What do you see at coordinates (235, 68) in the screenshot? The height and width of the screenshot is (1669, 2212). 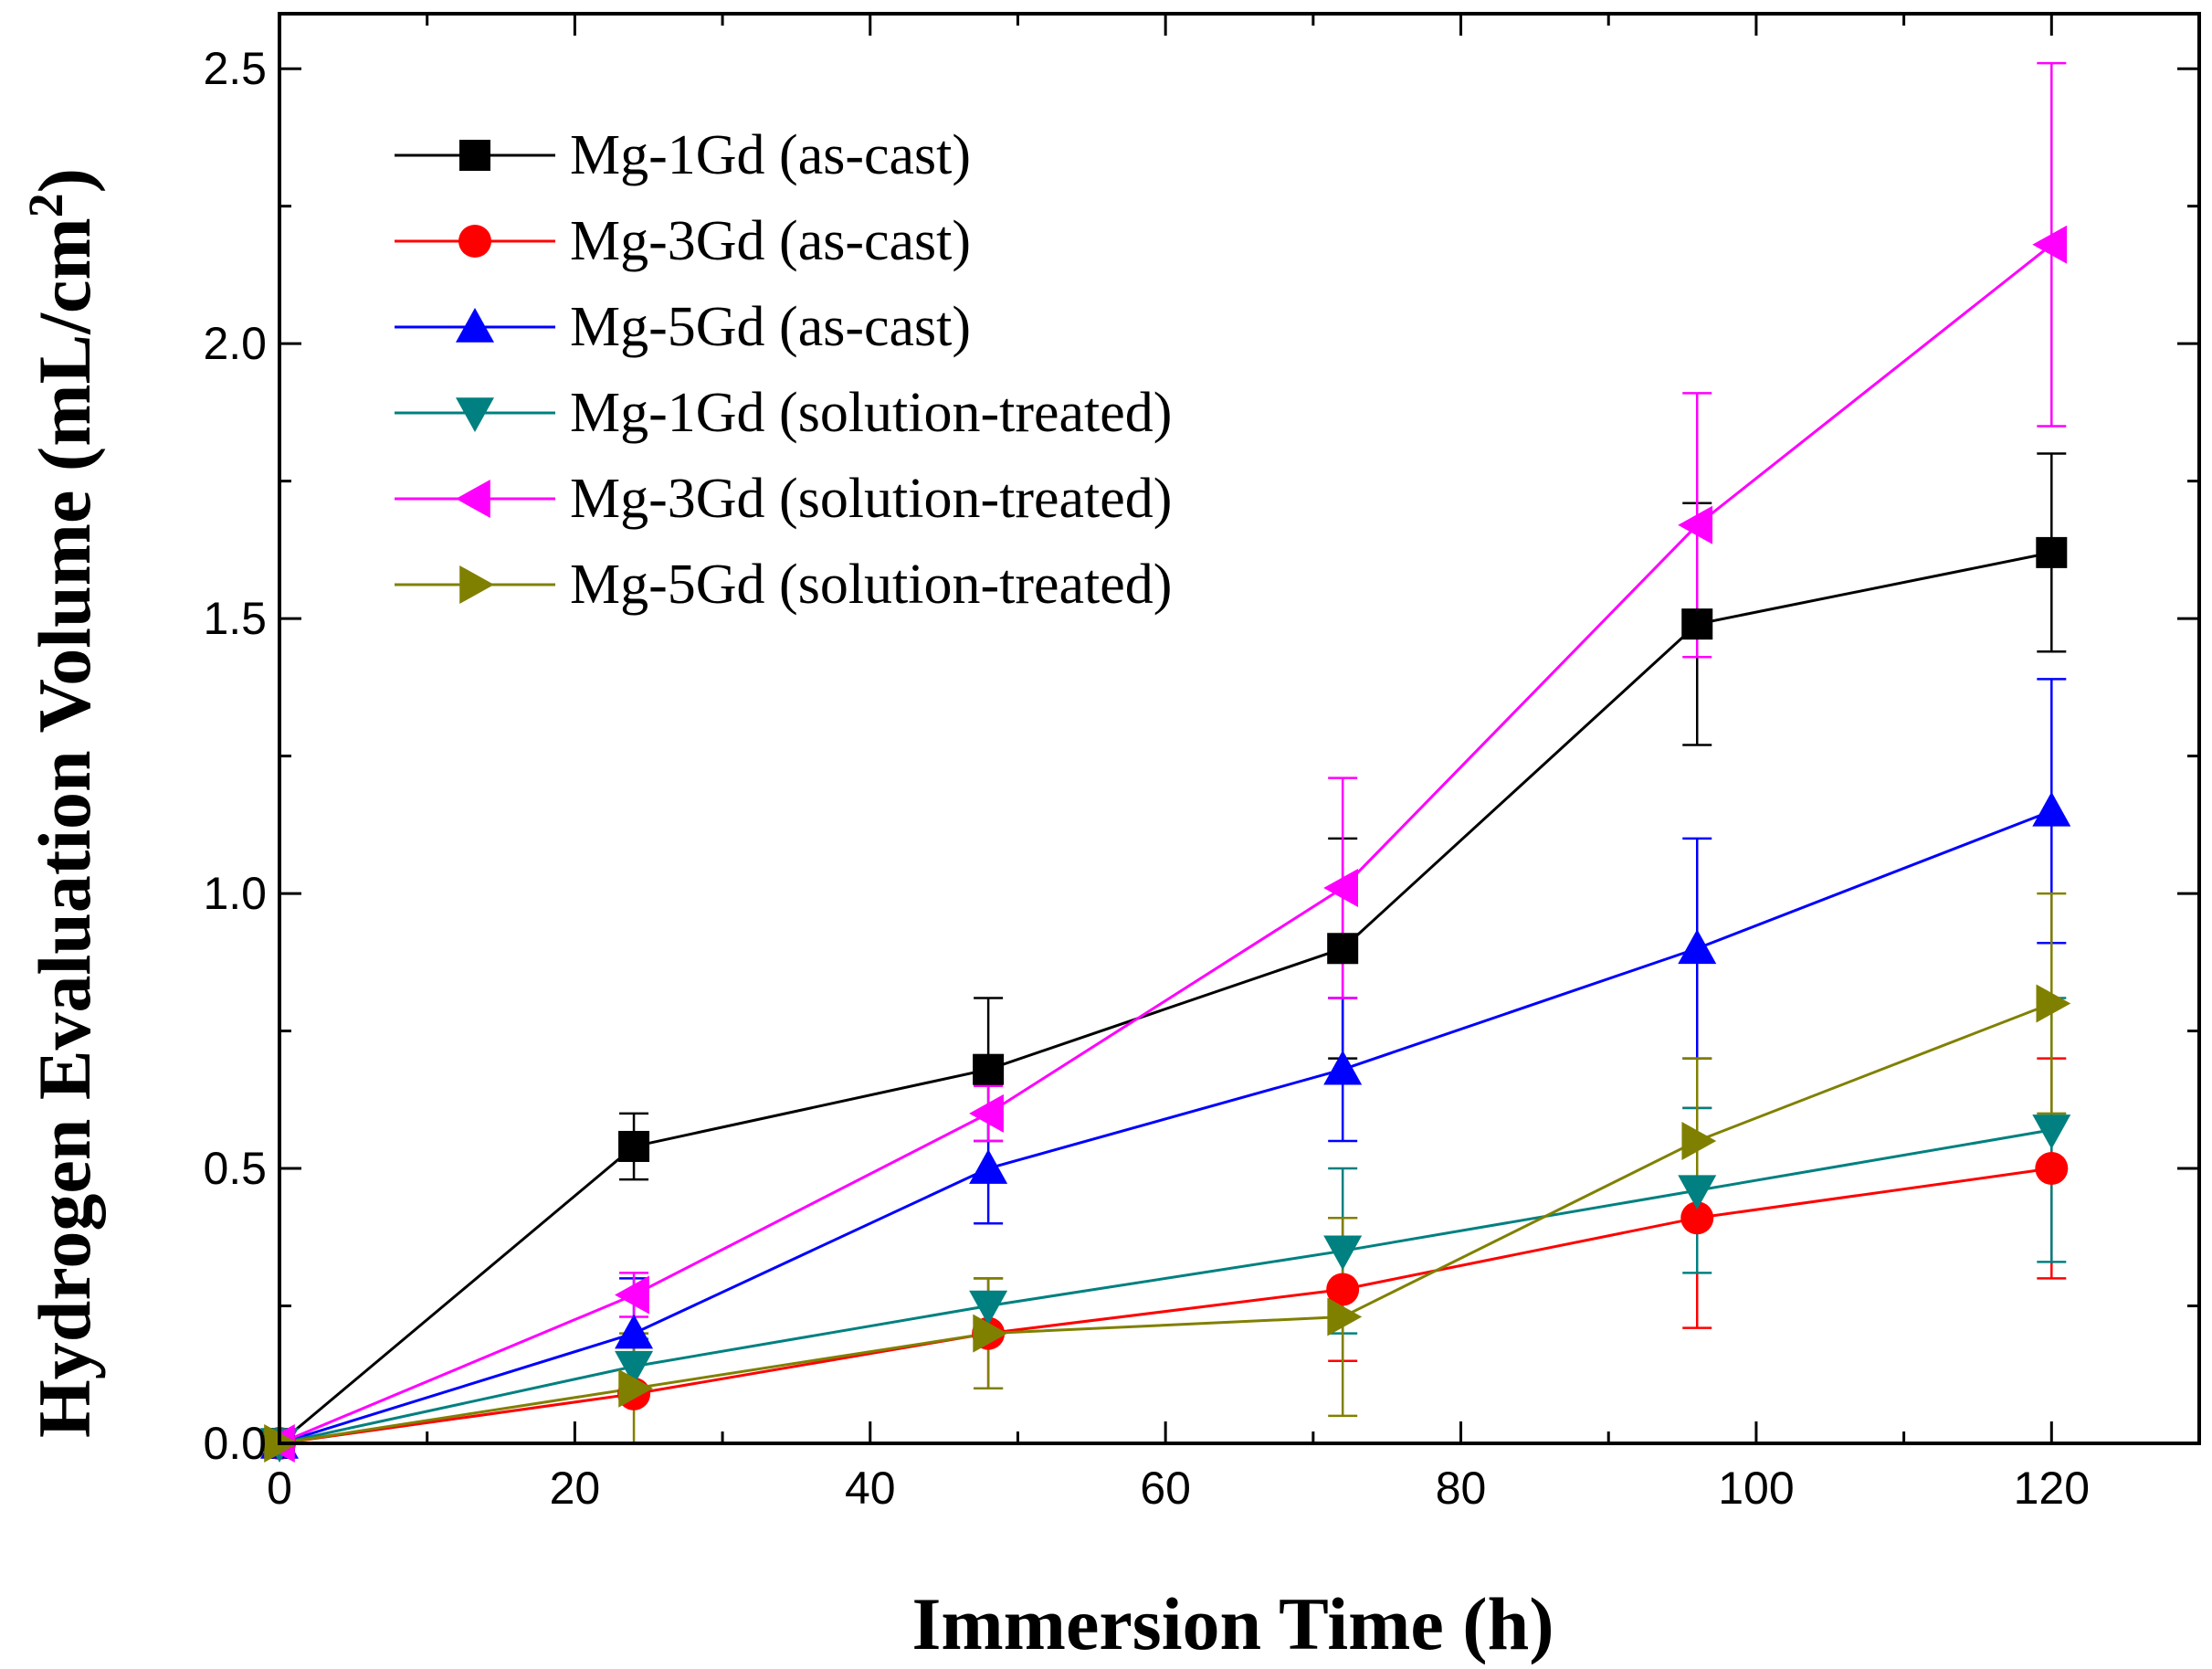 I see `y-tick-label: 2.5` at bounding box center [235, 68].